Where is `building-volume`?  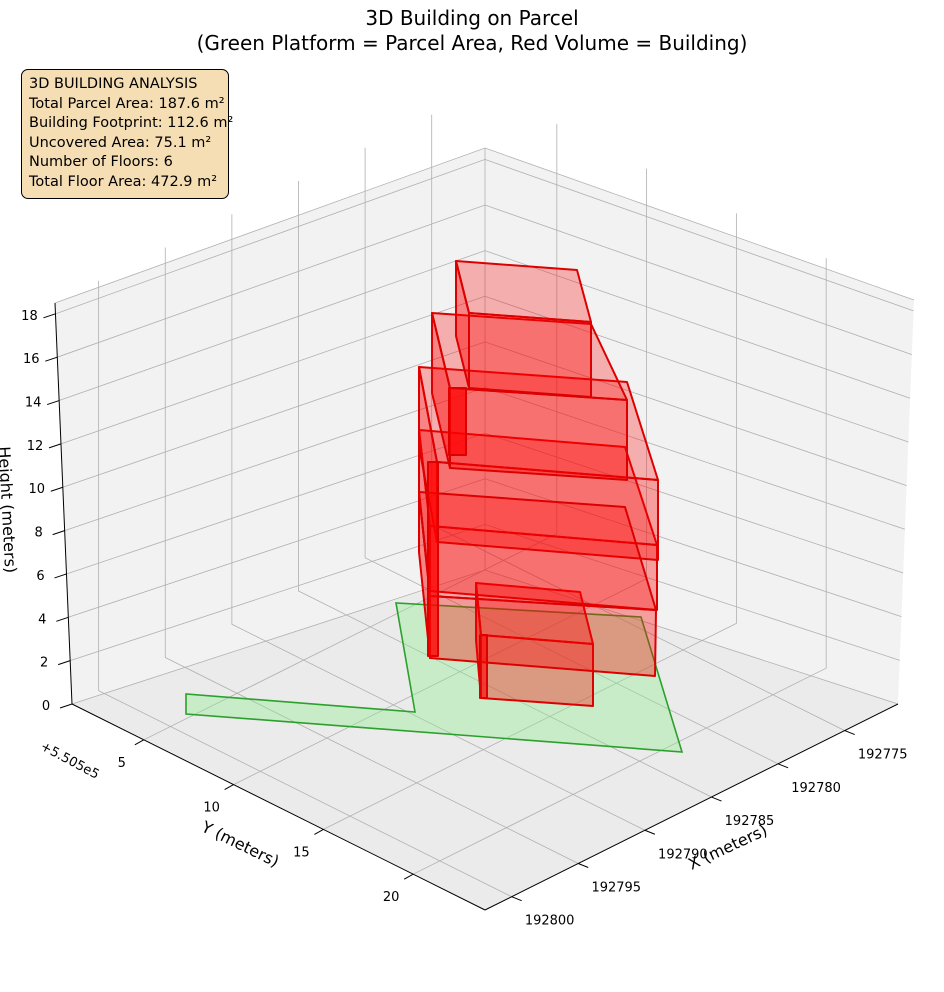 building-volume is located at coordinates (538, 483).